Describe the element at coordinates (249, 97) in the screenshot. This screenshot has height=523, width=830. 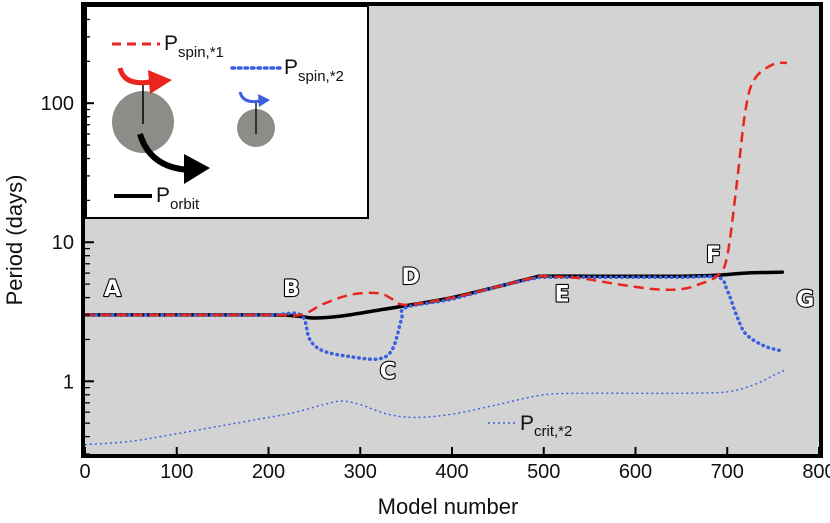
I see `star2-spin-arrow-icon` at that location.